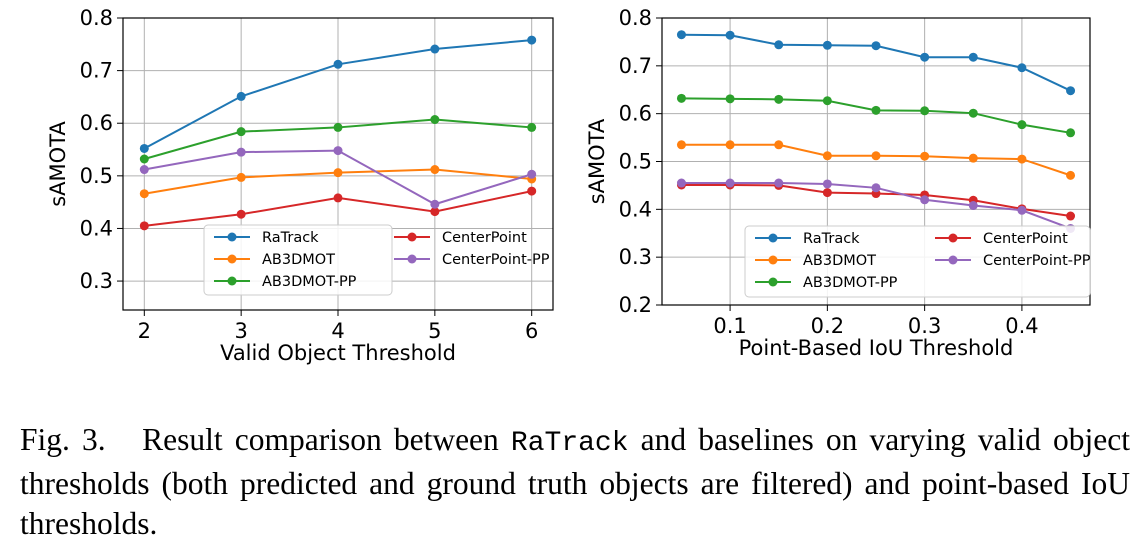  What do you see at coordinates (1037, 261) in the screenshot?
I see `legend-label: CenterPoint-PP` at bounding box center [1037, 261].